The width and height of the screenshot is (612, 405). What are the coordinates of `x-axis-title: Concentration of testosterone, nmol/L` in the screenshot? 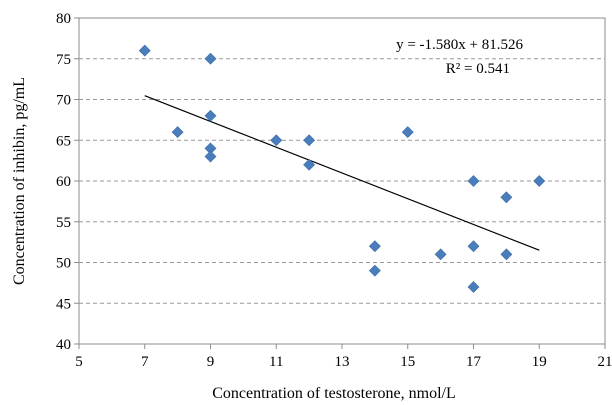 It's located at (334, 393).